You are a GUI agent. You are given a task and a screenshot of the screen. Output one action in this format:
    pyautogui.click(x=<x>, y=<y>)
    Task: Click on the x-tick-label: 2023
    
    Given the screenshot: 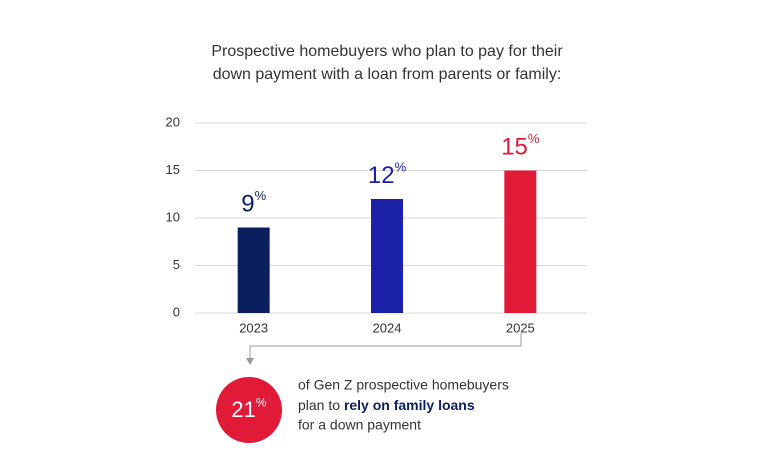 What is the action you would take?
    pyautogui.click(x=253, y=327)
    